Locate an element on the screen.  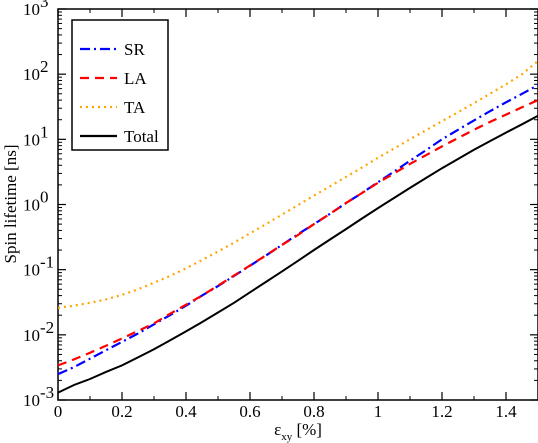
legend-label-total: Total is located at coordinates (141, 136).